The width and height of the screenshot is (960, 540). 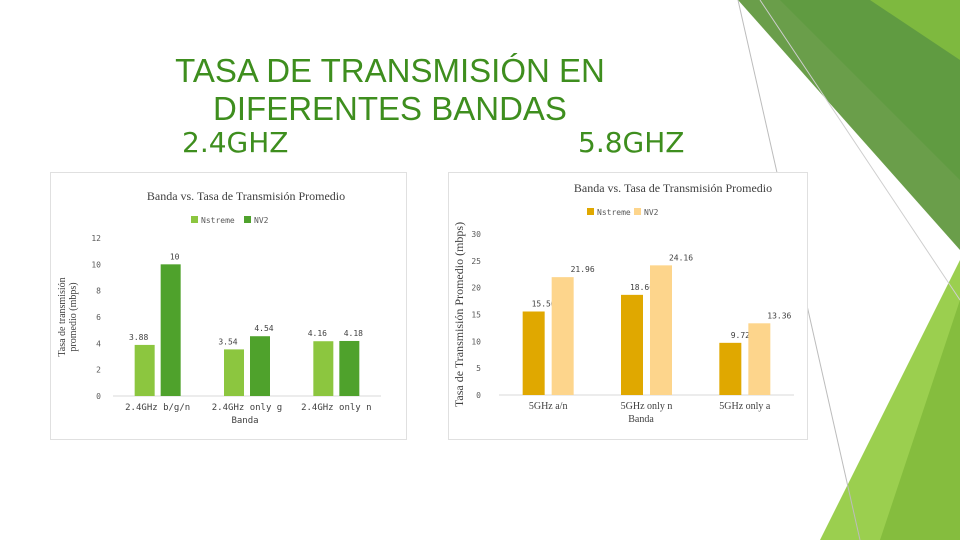 I want to click on y-tick-label: 20, so click(x=476, y=288).